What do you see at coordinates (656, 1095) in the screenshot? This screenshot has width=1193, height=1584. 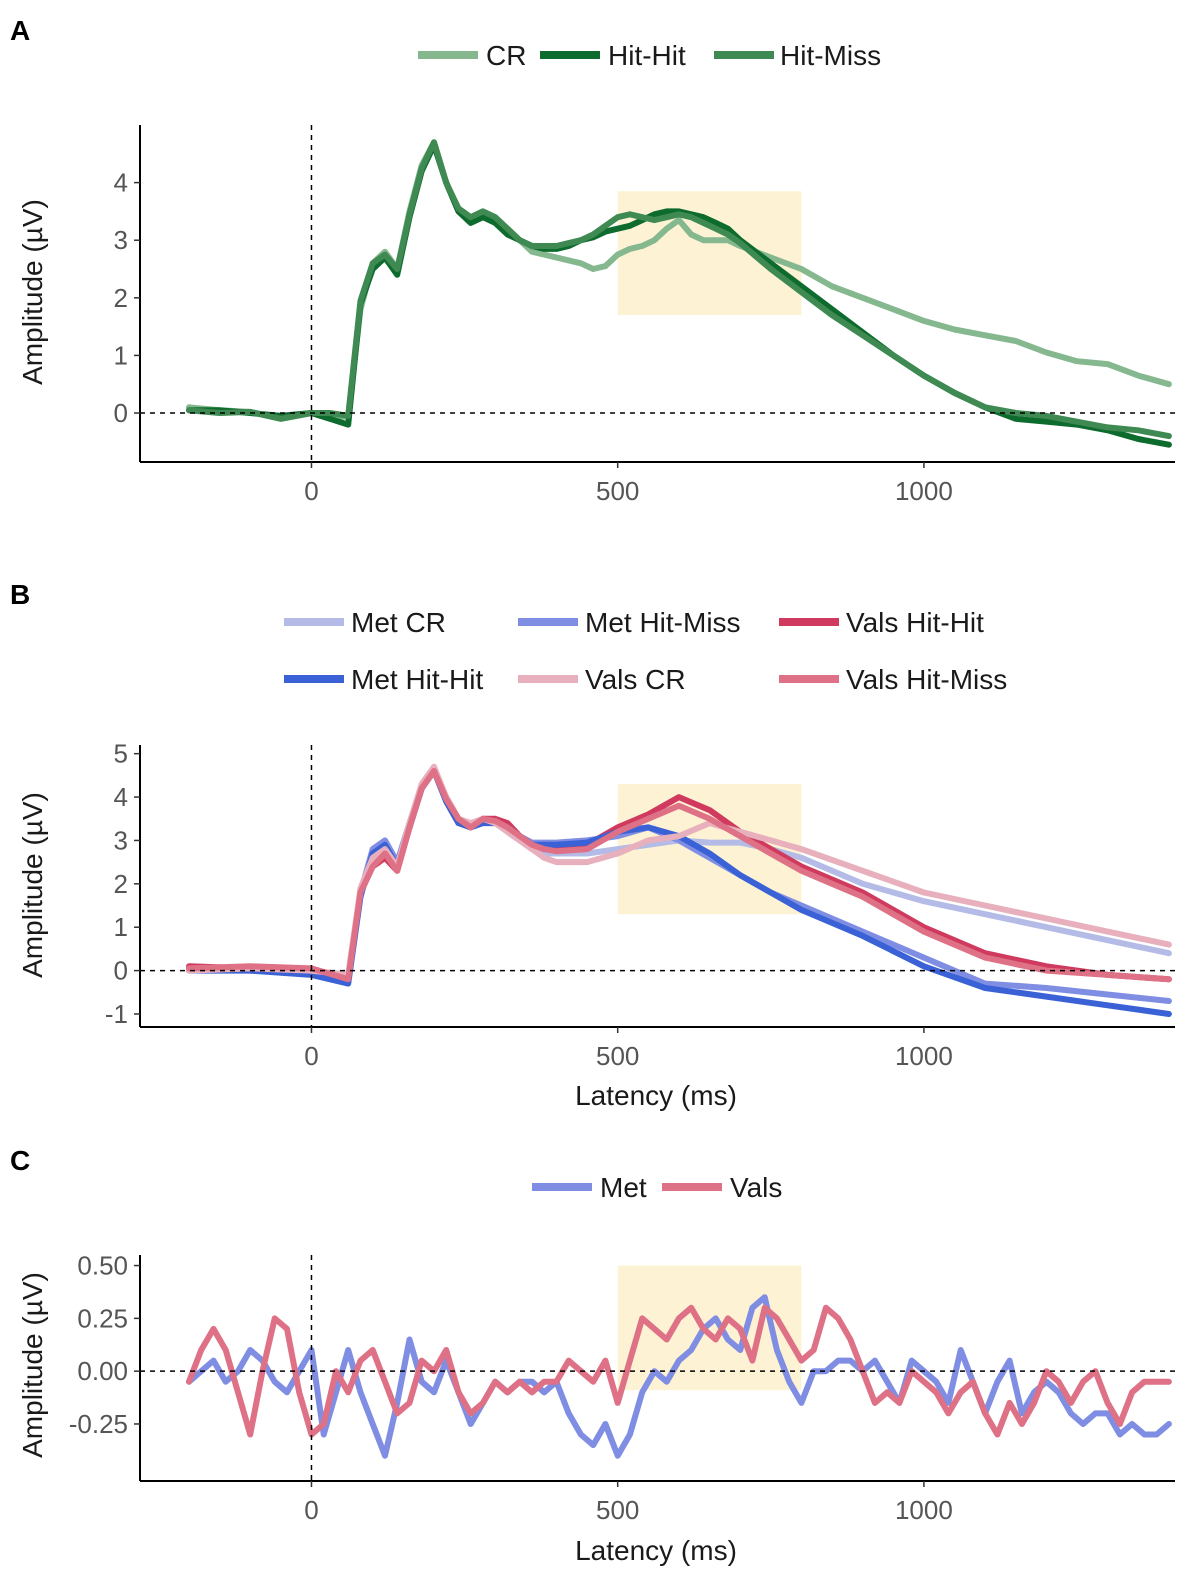 I see `x-axis-title-b: Latency (ms)` at bounding box center [656, 1095].